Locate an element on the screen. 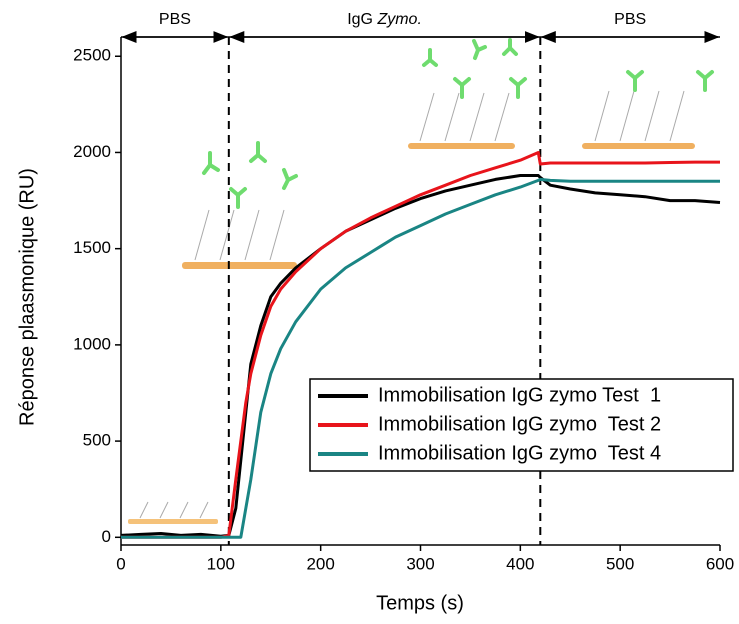  legend-box is located at coordinates (521, 425).